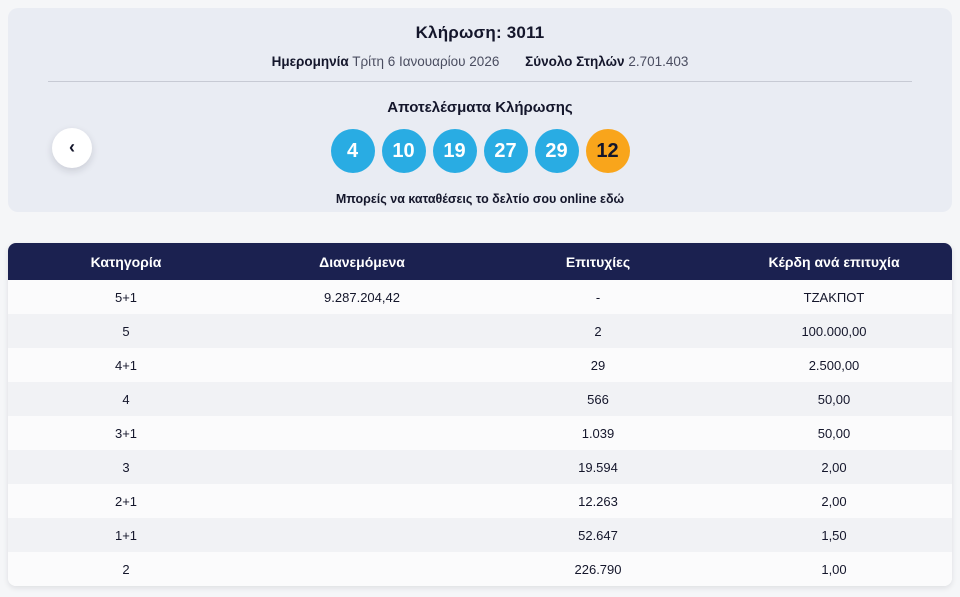  What do you see at coordinates (598, 569) in the screenshot?
I see `cell-successes: 226.790` at bounding box center [598, 569].